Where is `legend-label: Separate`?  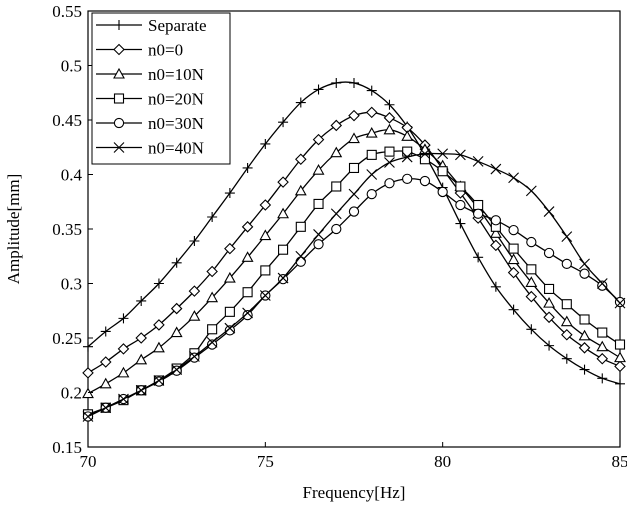
legend-label: Separate is located at coordinates (177, 25).